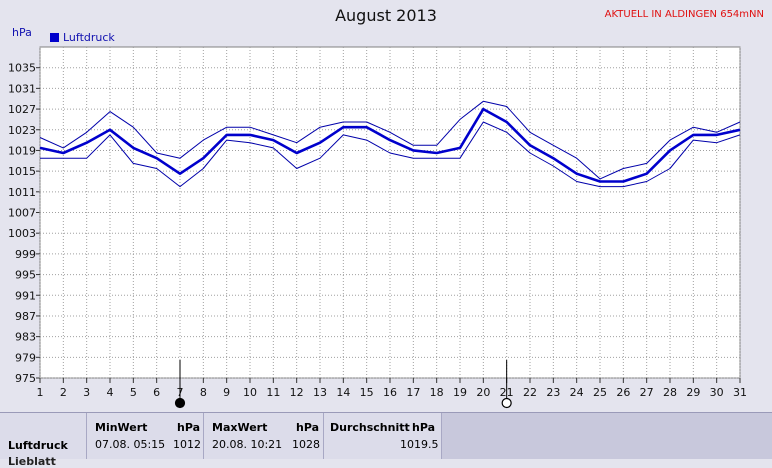 This screenshot has width=772, height=468. What do you see at coordinates (460, 392) in the screenshot?
I see `x-tick-label: 19` at bounding box center [460, 392].